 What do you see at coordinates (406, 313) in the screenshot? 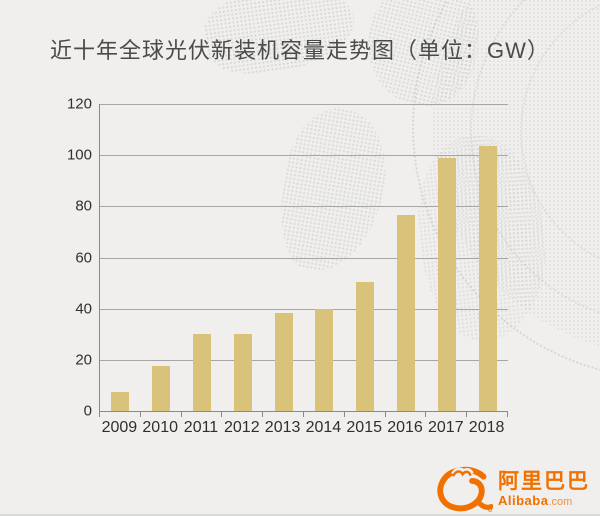
I see `bar-2016` at bounding box center [406, 313].